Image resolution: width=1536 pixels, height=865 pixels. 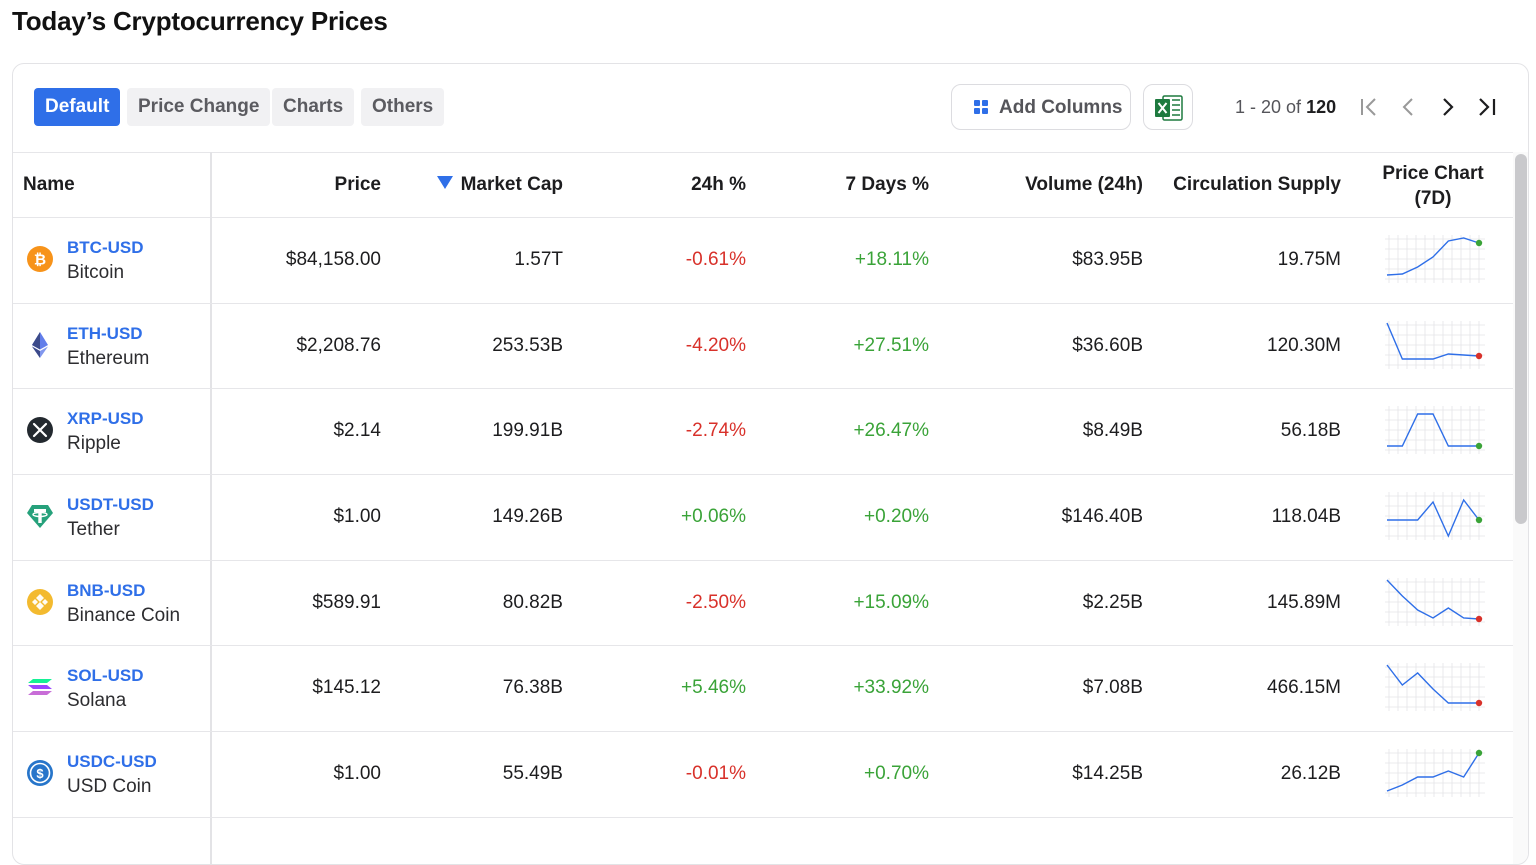 What do you see at coordinates (403, 107) in the screenshot?
I see `tab-others: Others` at bounding box center [403, 107].